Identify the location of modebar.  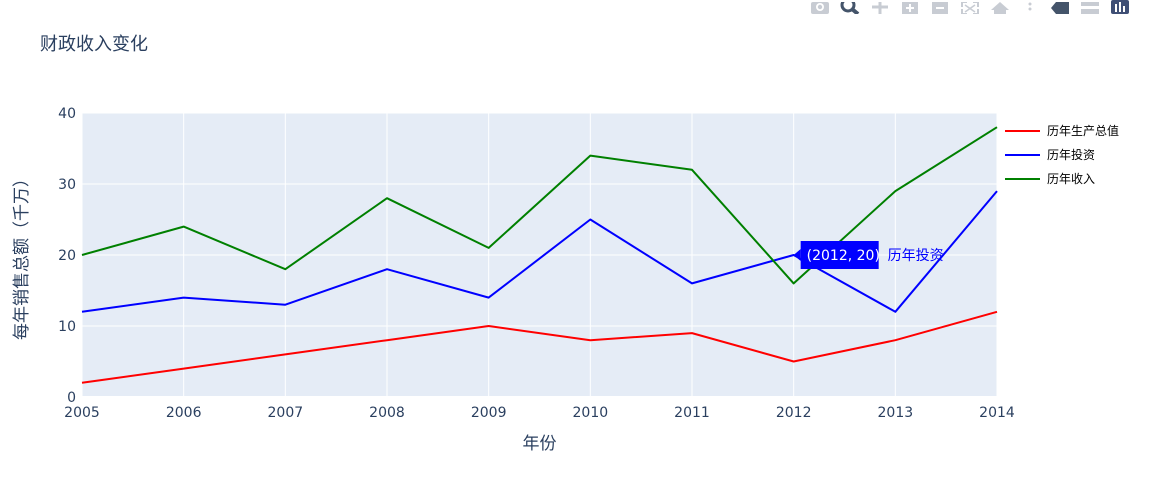
(970, 7).